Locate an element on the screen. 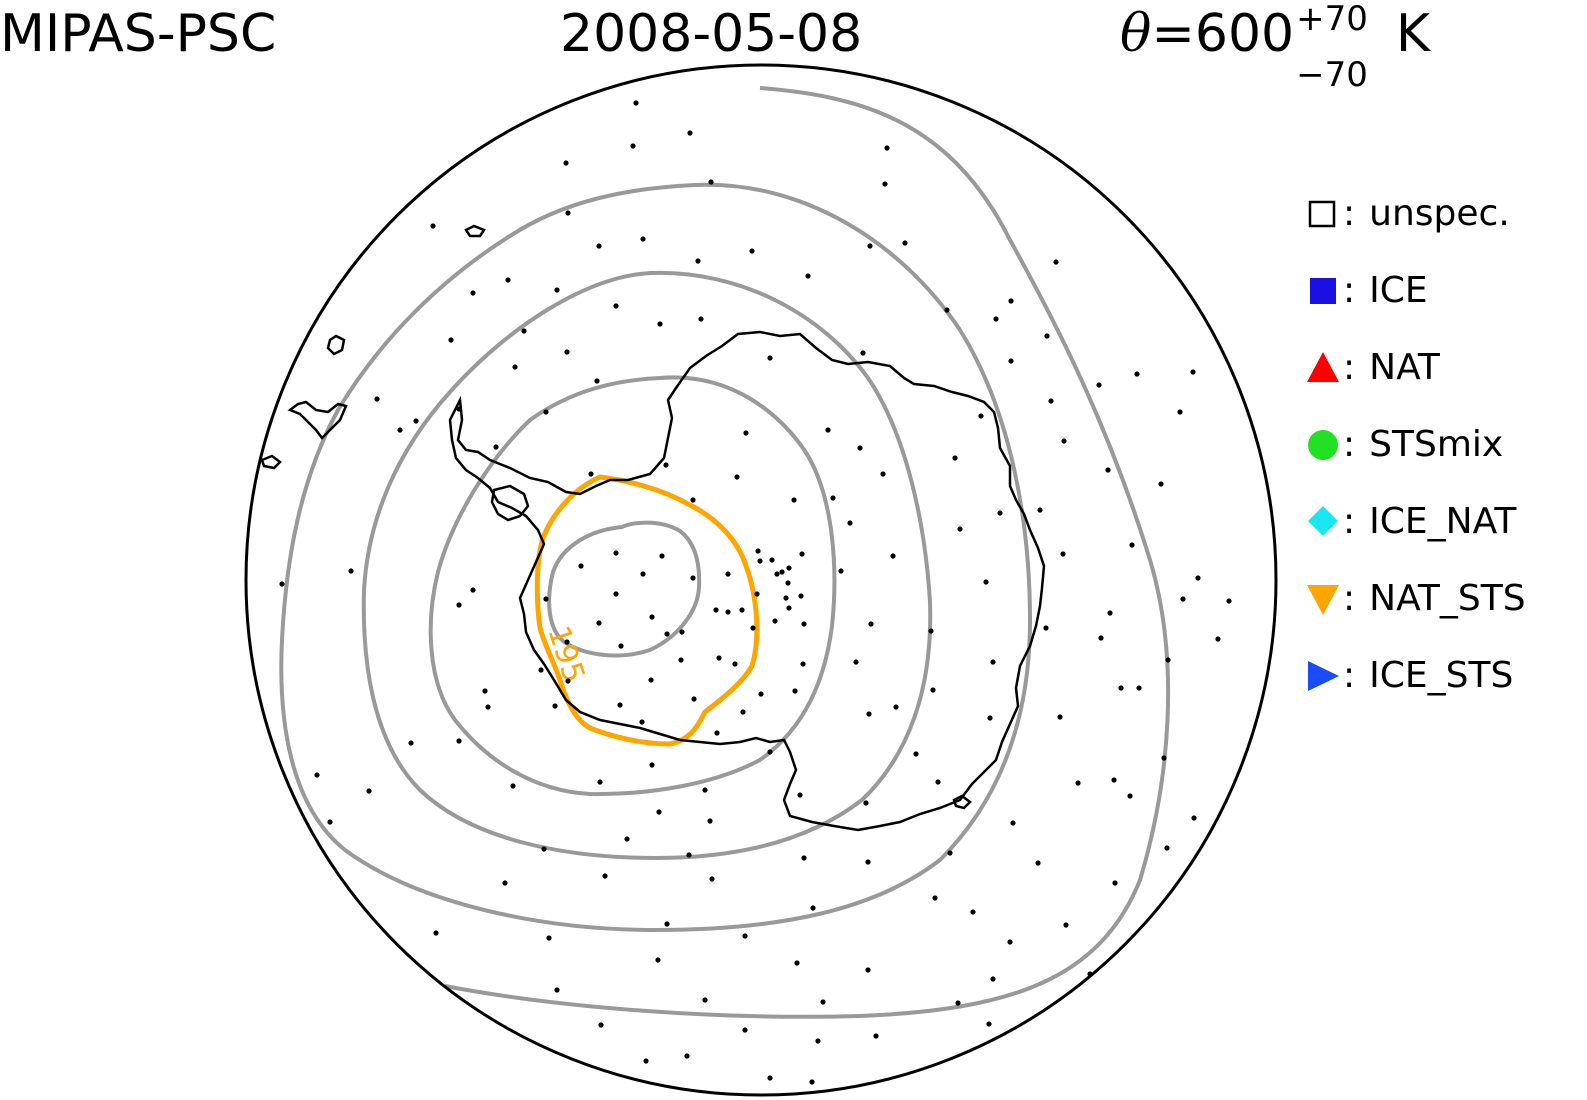 This screenshot has width=1587, height=1100. legend-label: NAT_STS is located at coordinates (1447, 598).